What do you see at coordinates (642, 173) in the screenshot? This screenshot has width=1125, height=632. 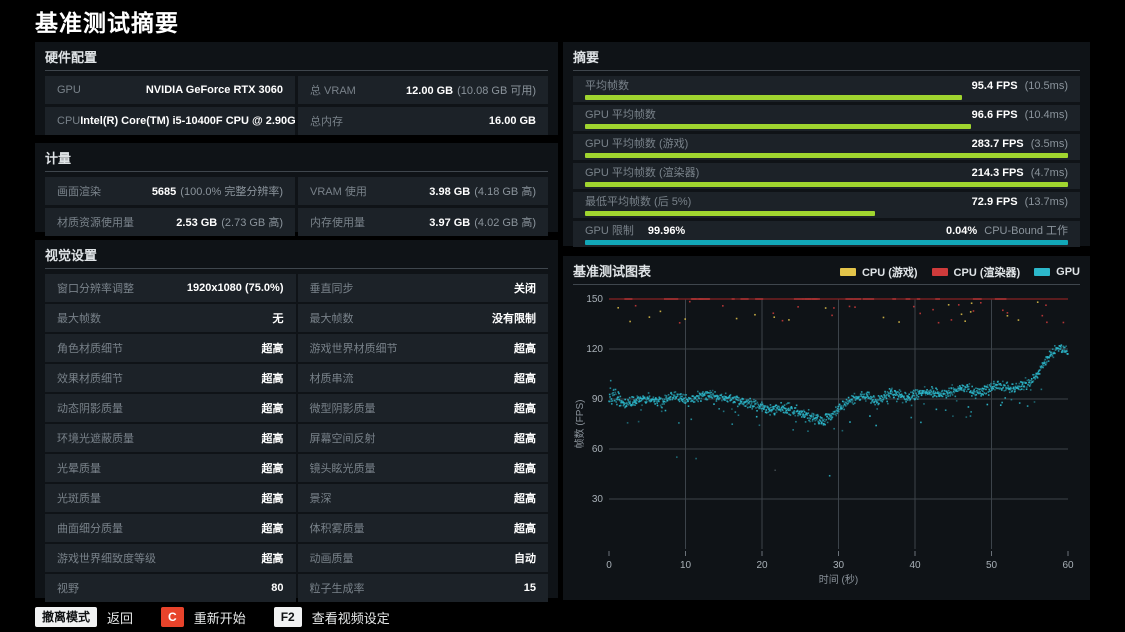 I see `summary-label: GPU 平均帧数 (渲染器)` at bounding box center [642, 173].